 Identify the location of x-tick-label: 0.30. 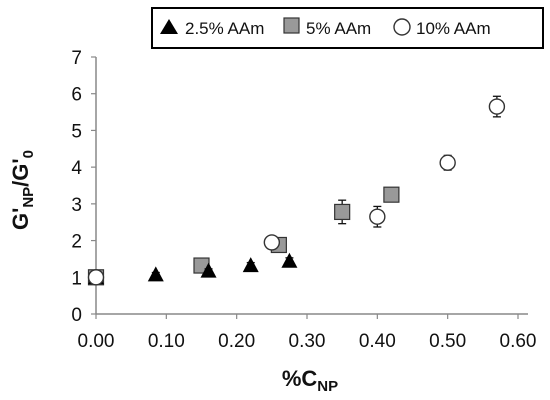
(307, 341).